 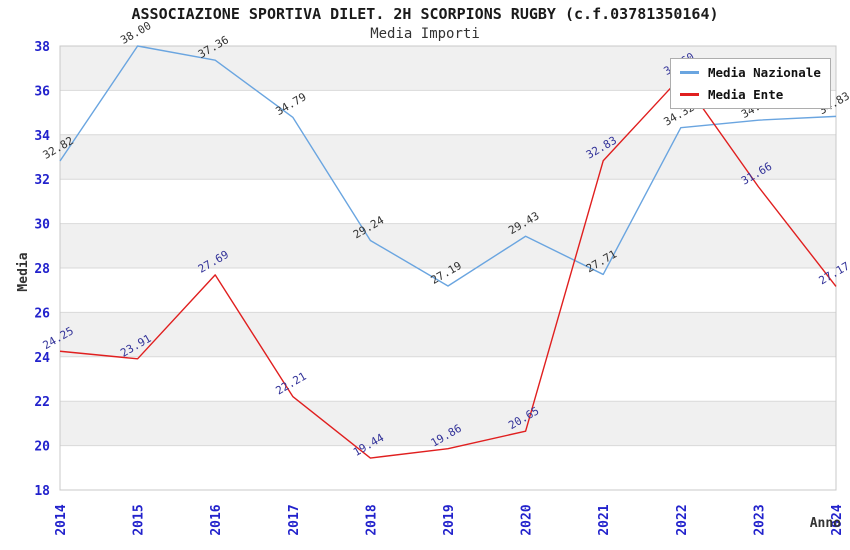 I want to click on point-label: 34.79, so click(x=290, y=104).